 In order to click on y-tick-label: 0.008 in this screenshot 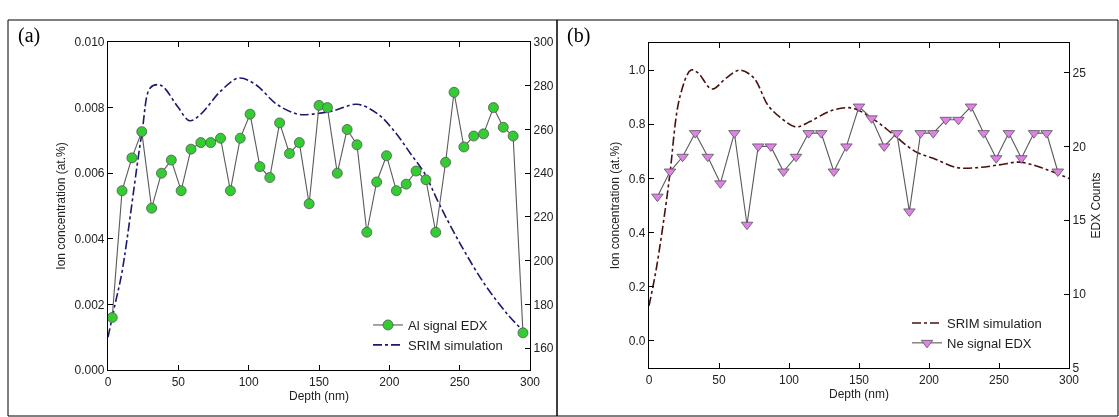, I will do `click(89, 107)`.